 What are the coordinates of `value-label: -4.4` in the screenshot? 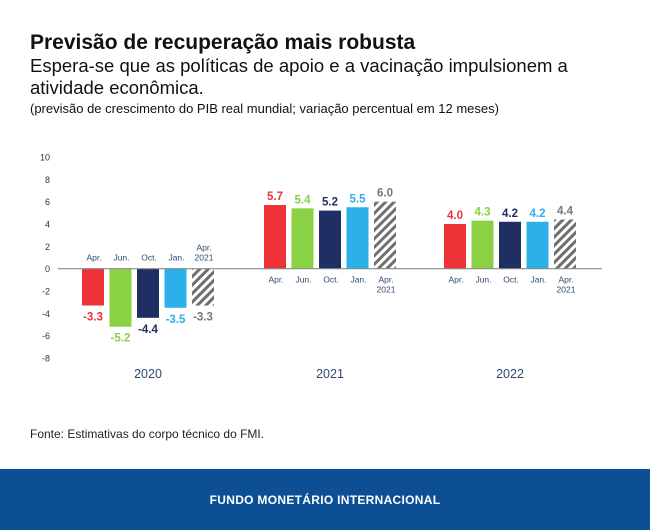 It's located at (148, 330).